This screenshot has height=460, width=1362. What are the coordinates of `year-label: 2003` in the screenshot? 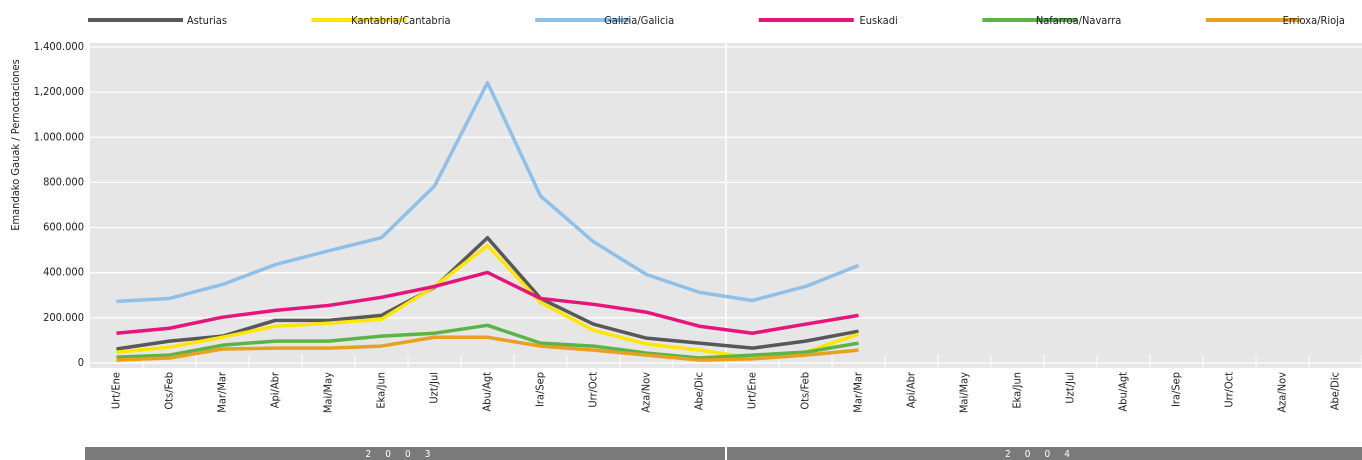 It's located at (405, 454).